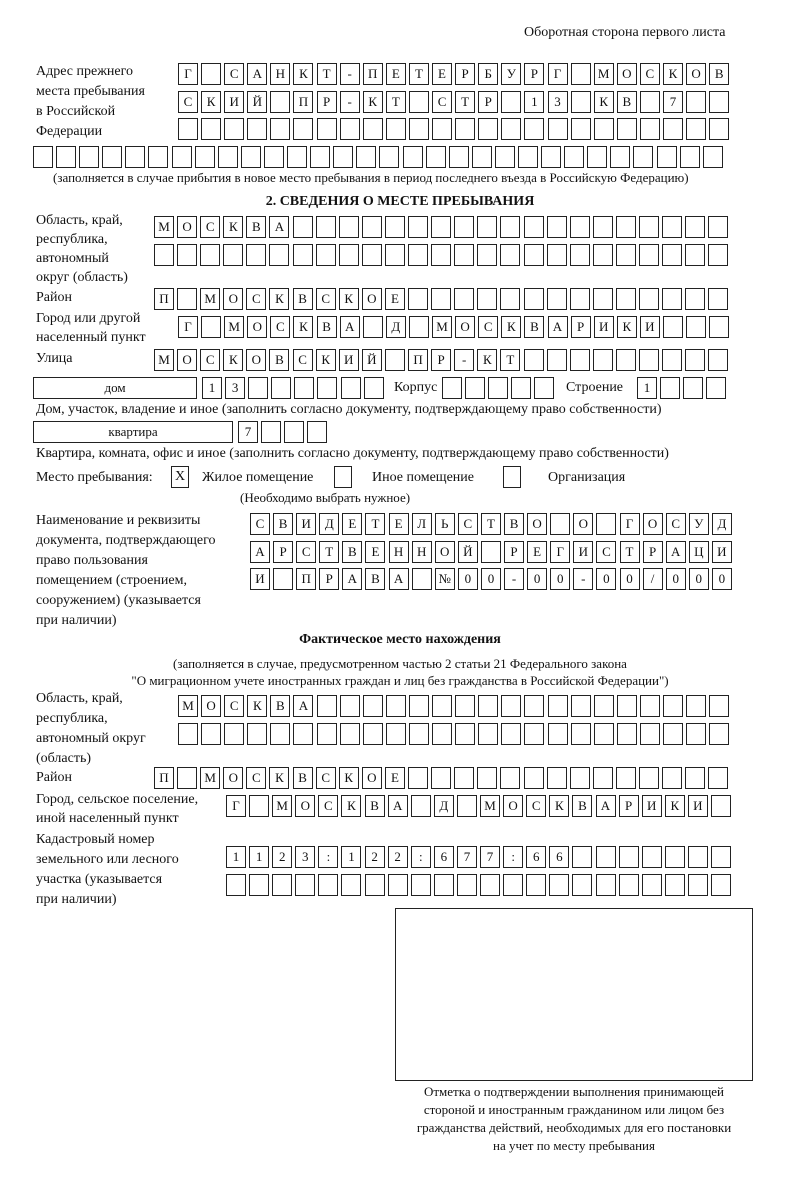  What do you see at coordinates (398, 552) in the screenshot?
I see `char-cell: Н` at bounding box center [398, 552].